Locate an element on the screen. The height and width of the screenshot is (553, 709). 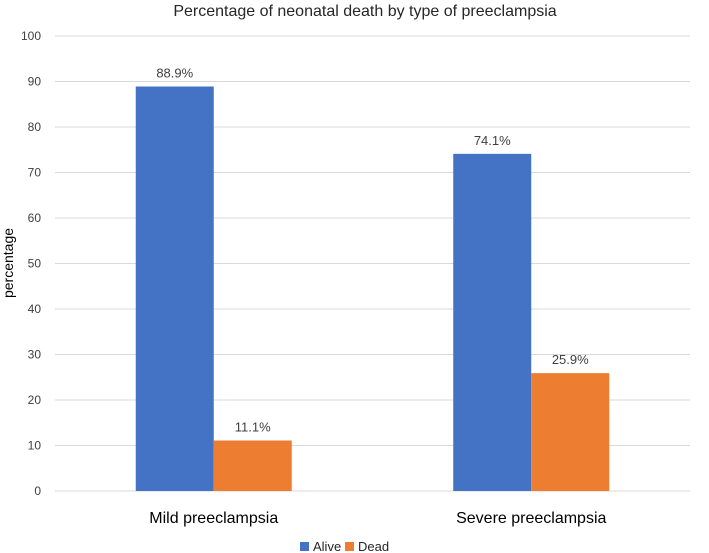
data-label: 74.1% is located at coordinates (492, 140).